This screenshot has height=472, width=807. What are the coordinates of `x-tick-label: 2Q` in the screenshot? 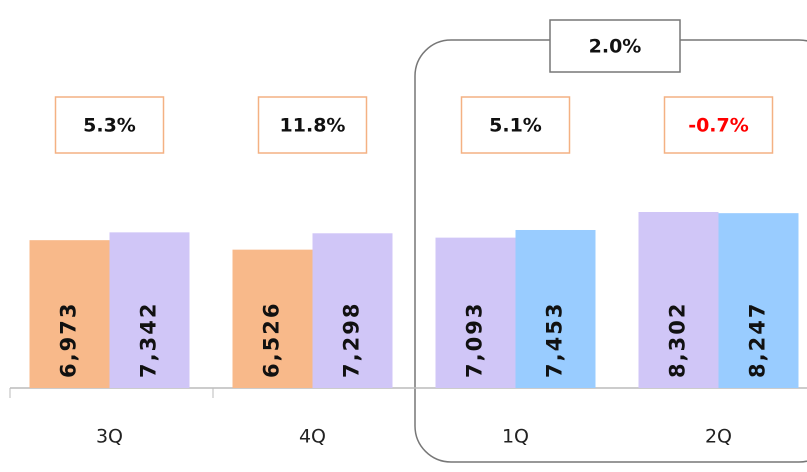 It's located at (718, 437).